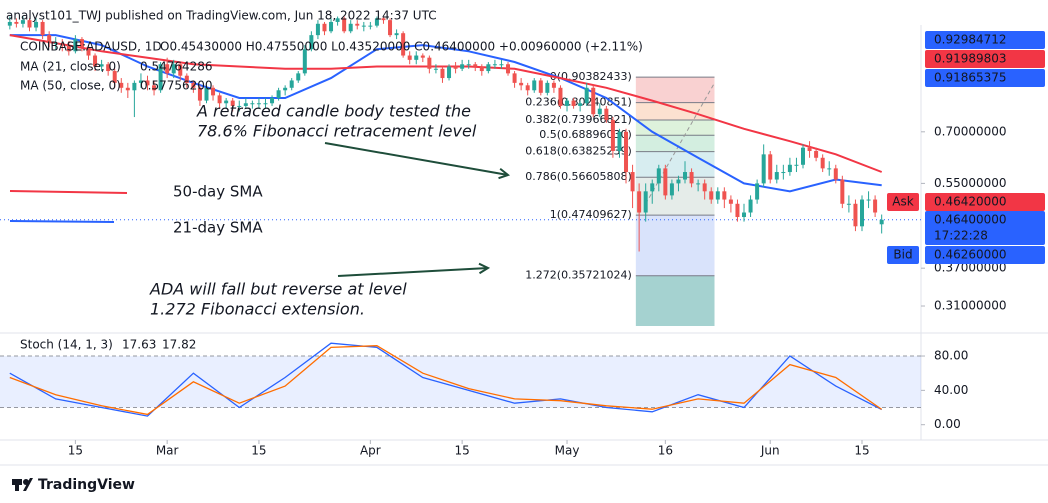 This screenshot has width=1048, height=503. Describe the element at coordinates (970, 40) in the screenshot. I see `indicator-price-label: 0.92984712` at that location.